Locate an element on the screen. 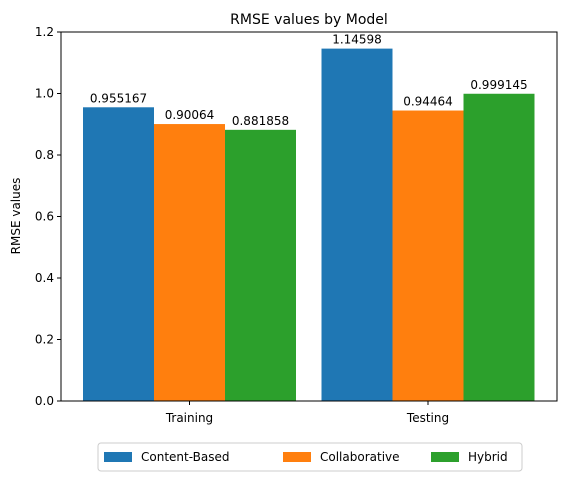 The image size is (567, 484). bar-collaborative-training is located at coordinates (189, 263).